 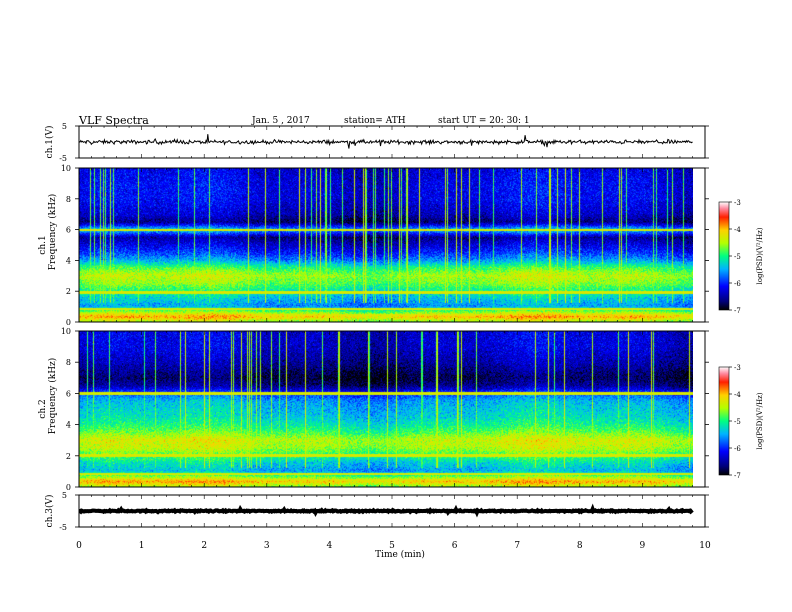 I want to click on ch1-colorbar-ticks: -3 -4 -5 -6 -7, so click(x=735, y=257).